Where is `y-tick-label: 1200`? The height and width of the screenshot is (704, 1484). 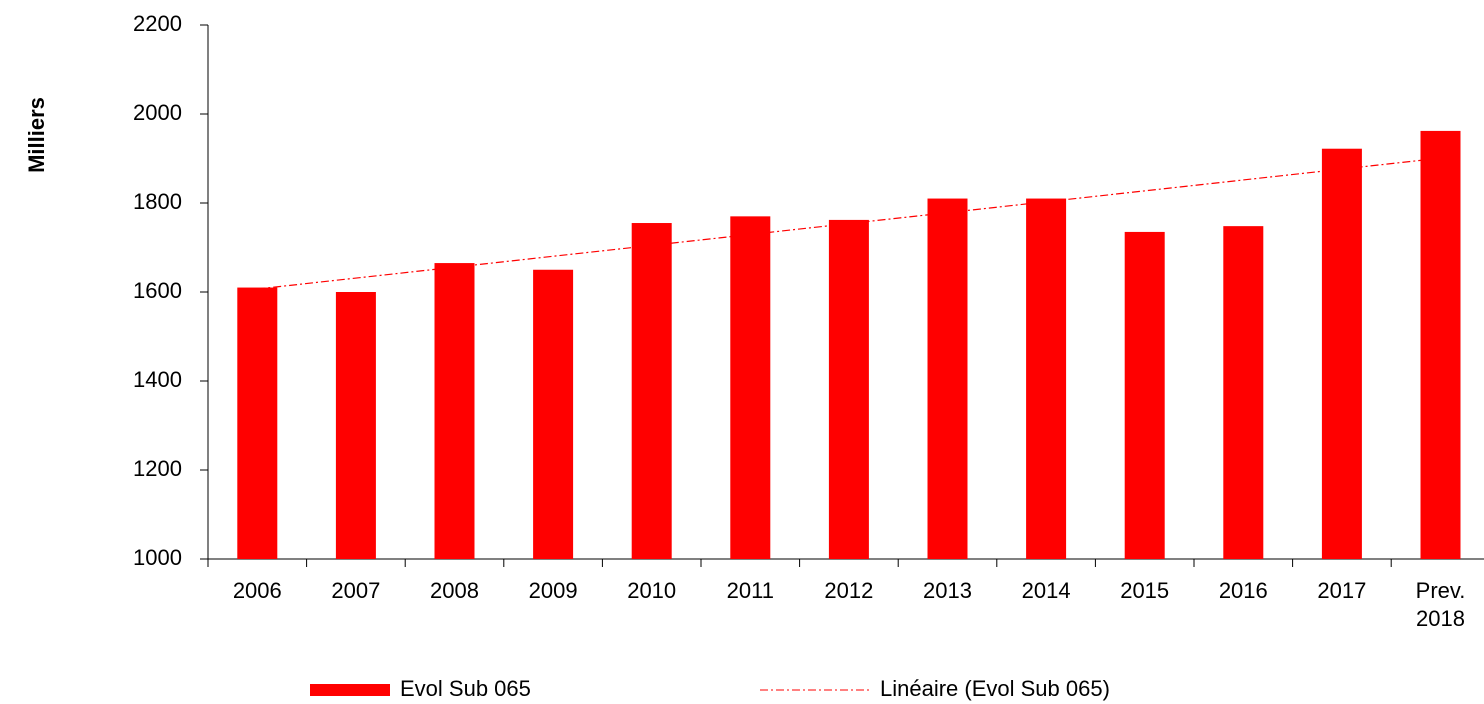
y-tick-label: 1200 is located at coordinates (157, 468).